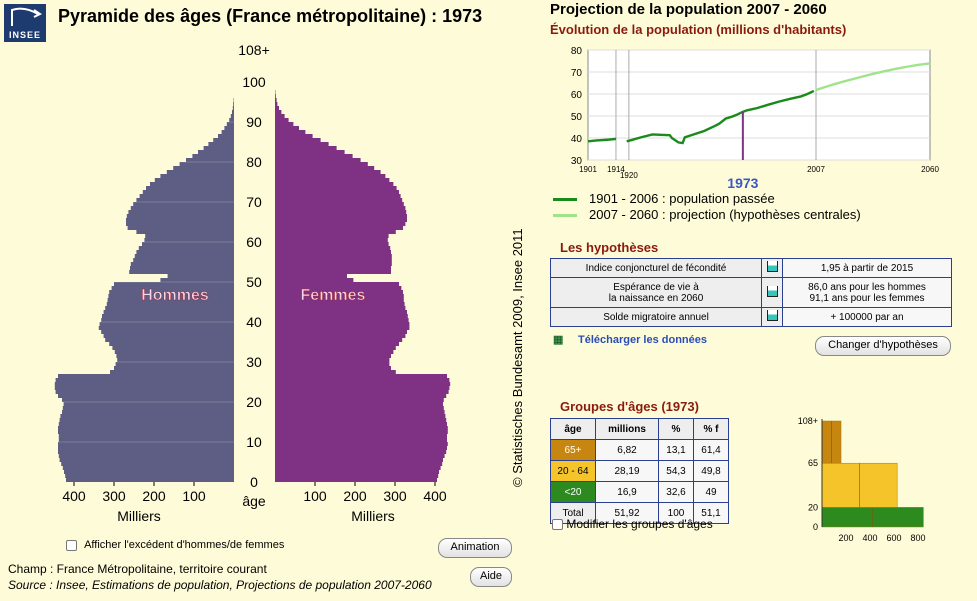 Image resolution: width=977 pixels, height=601 pixels. What do you see at coordinates (557, 525) in the screenshot?
I see `modify-groups-checkbox` at bounding box center [557, 525].